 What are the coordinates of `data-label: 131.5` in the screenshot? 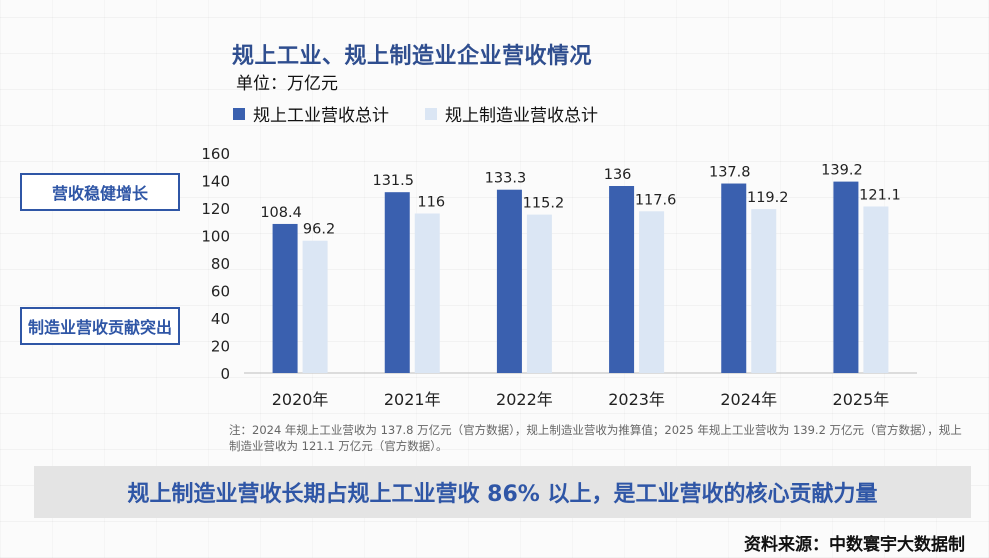 It's located at (393, 181).